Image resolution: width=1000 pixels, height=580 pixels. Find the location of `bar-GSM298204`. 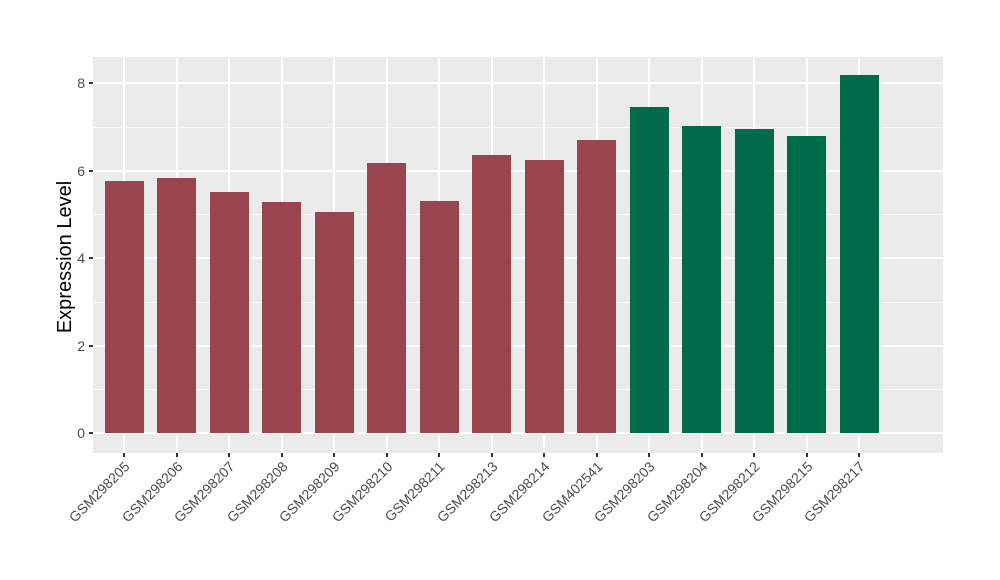

bar-GSM298204 is located at coordinates (702, 279).